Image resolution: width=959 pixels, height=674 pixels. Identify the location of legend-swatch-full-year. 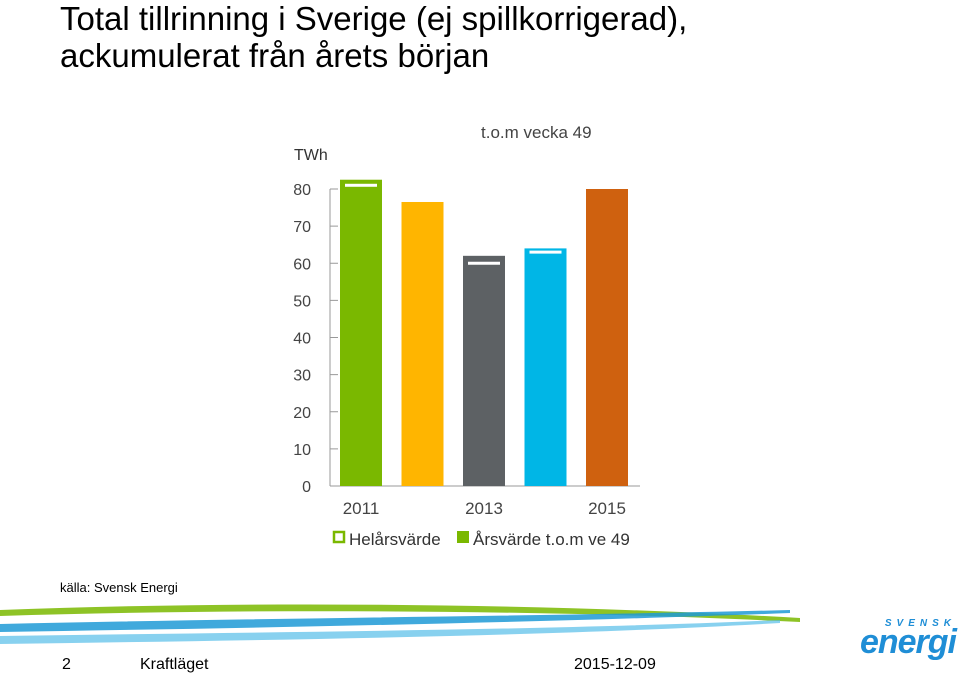
(339, 537).